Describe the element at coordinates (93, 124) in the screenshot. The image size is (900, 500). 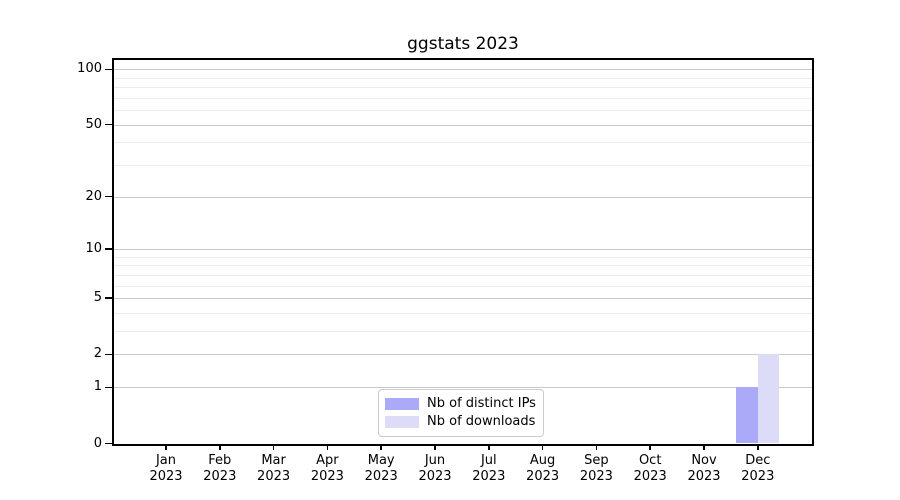
I see `y-axis-tick-label: 50` at that location.